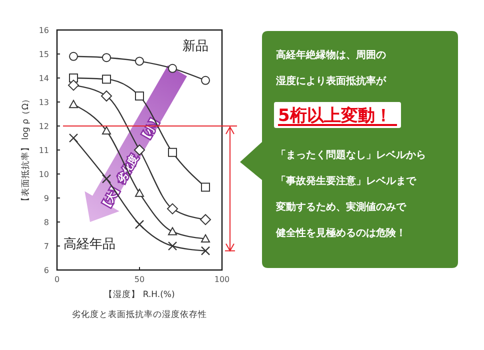 This screenshot has width=484, height=350. I want to click on annotation: 新品, so click(195, 46).